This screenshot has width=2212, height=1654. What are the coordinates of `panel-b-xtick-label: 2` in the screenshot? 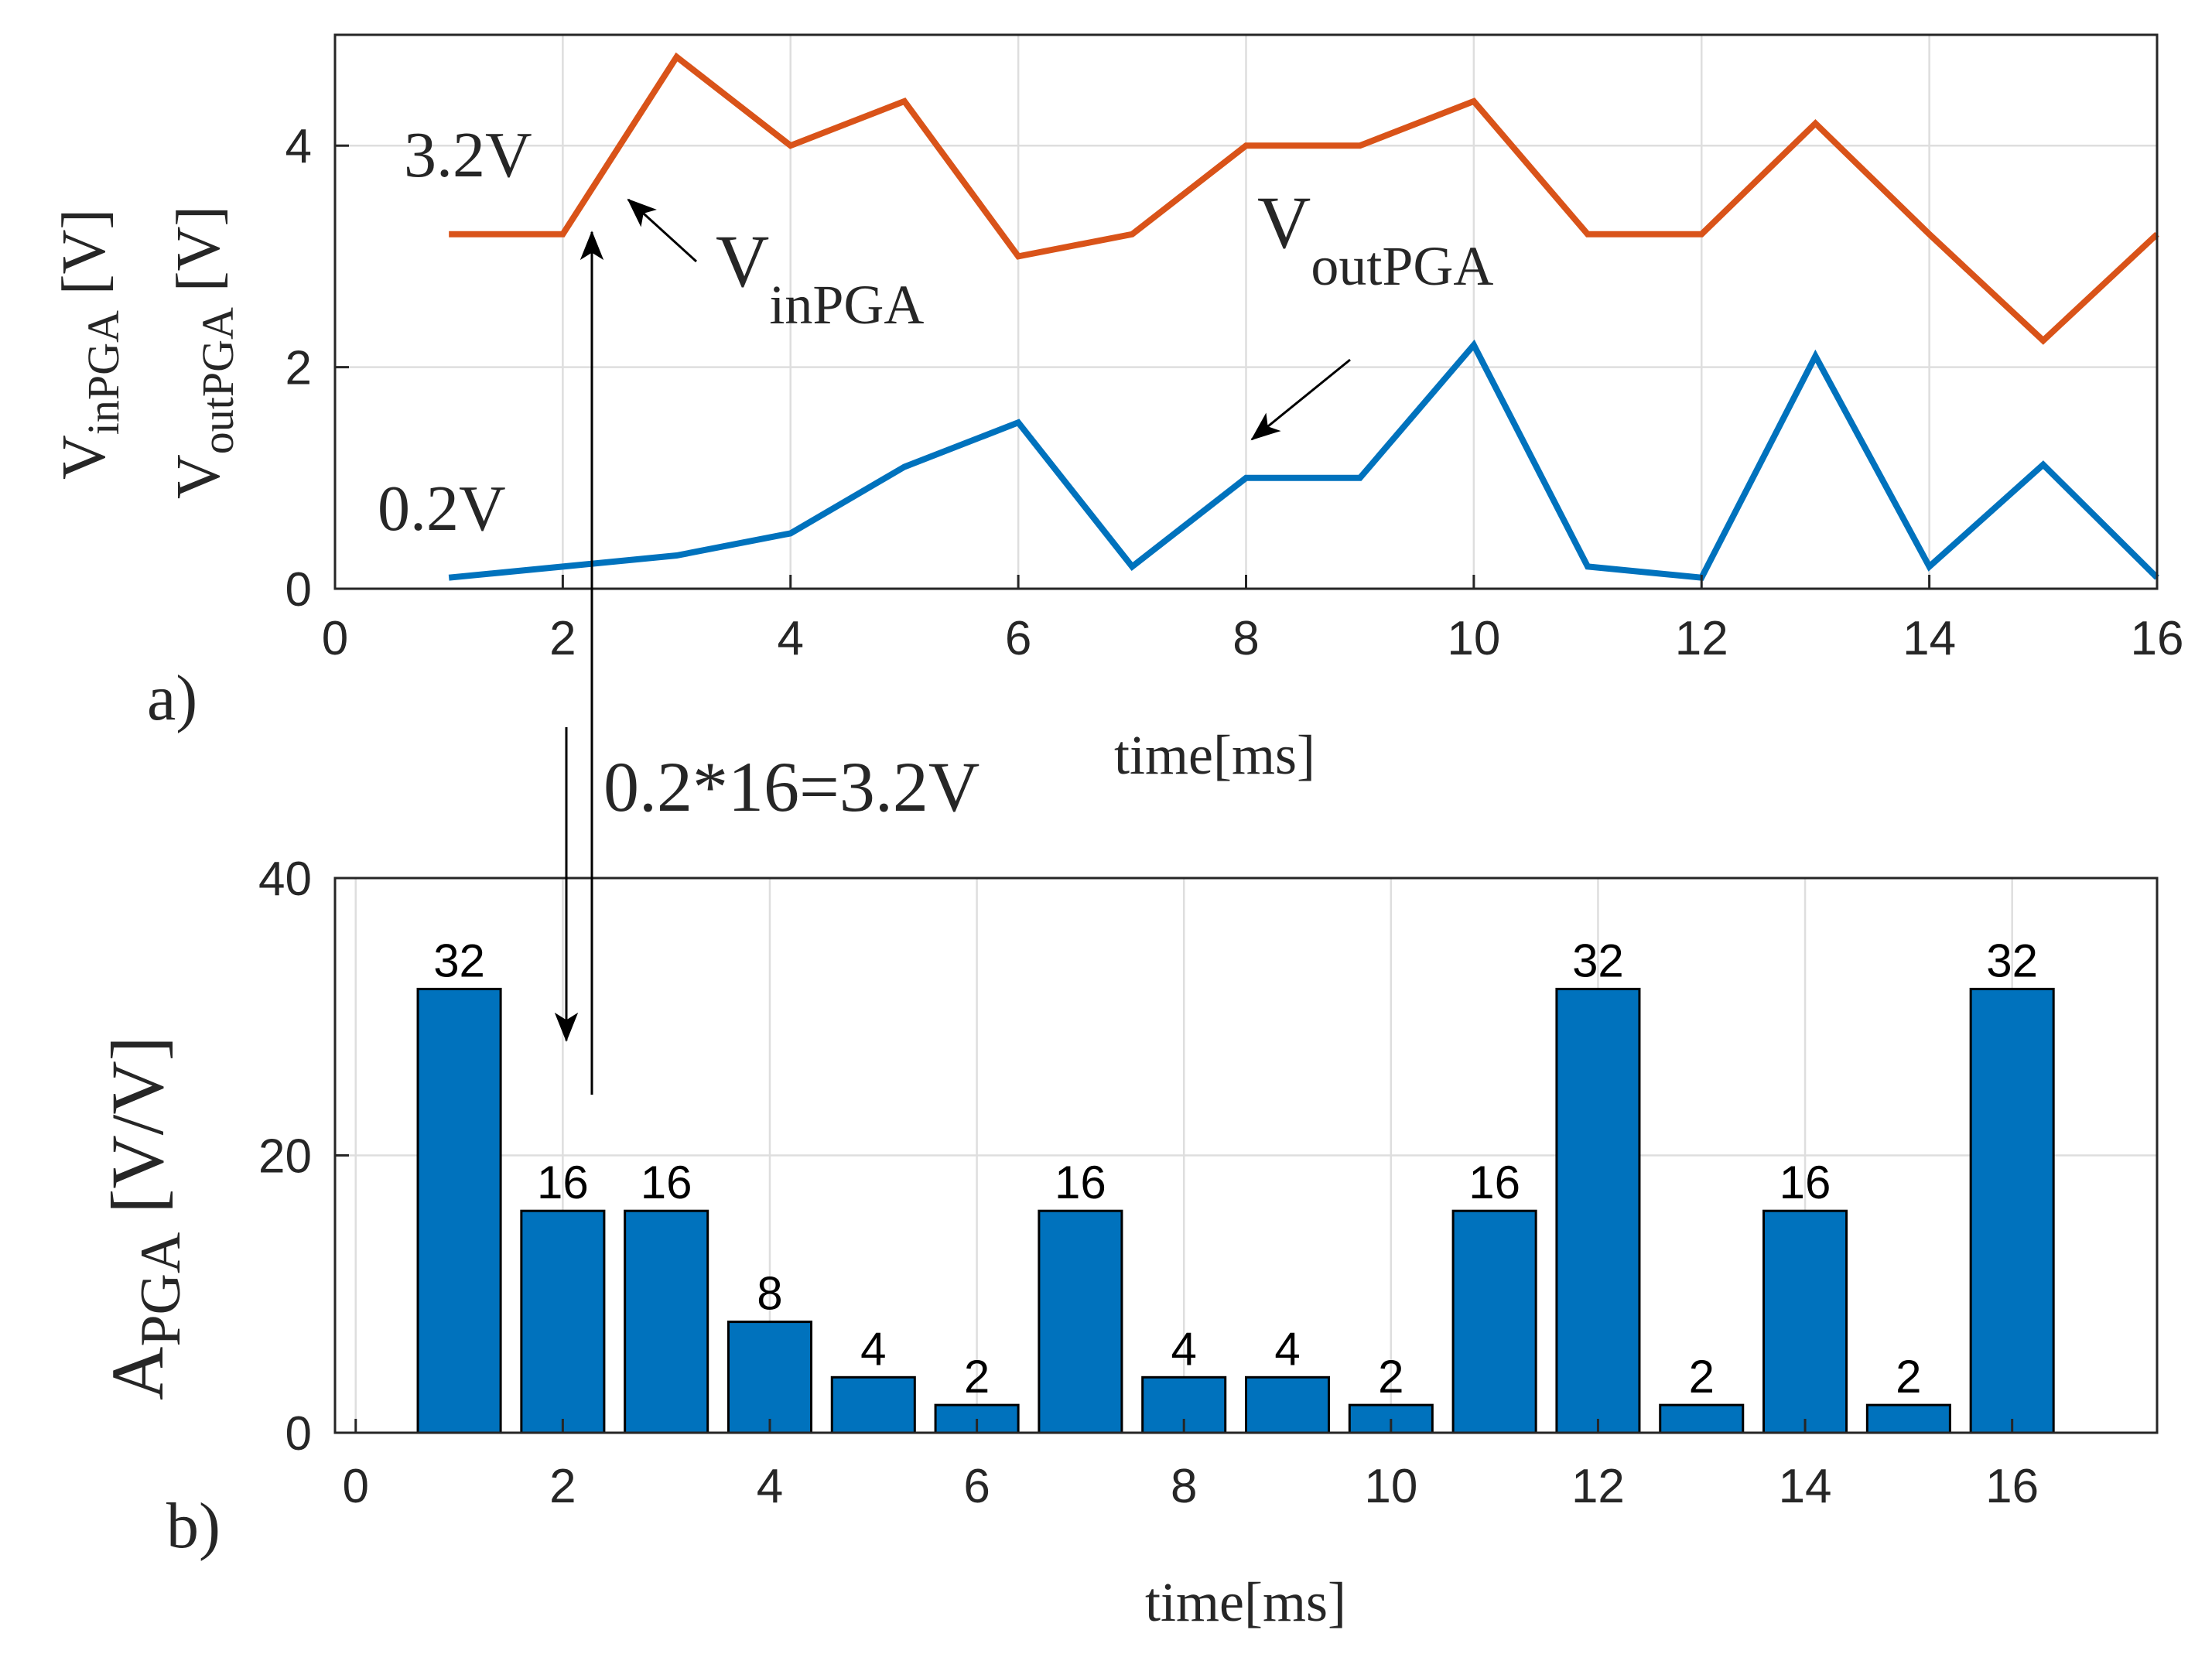 It's located at (562, 1487).